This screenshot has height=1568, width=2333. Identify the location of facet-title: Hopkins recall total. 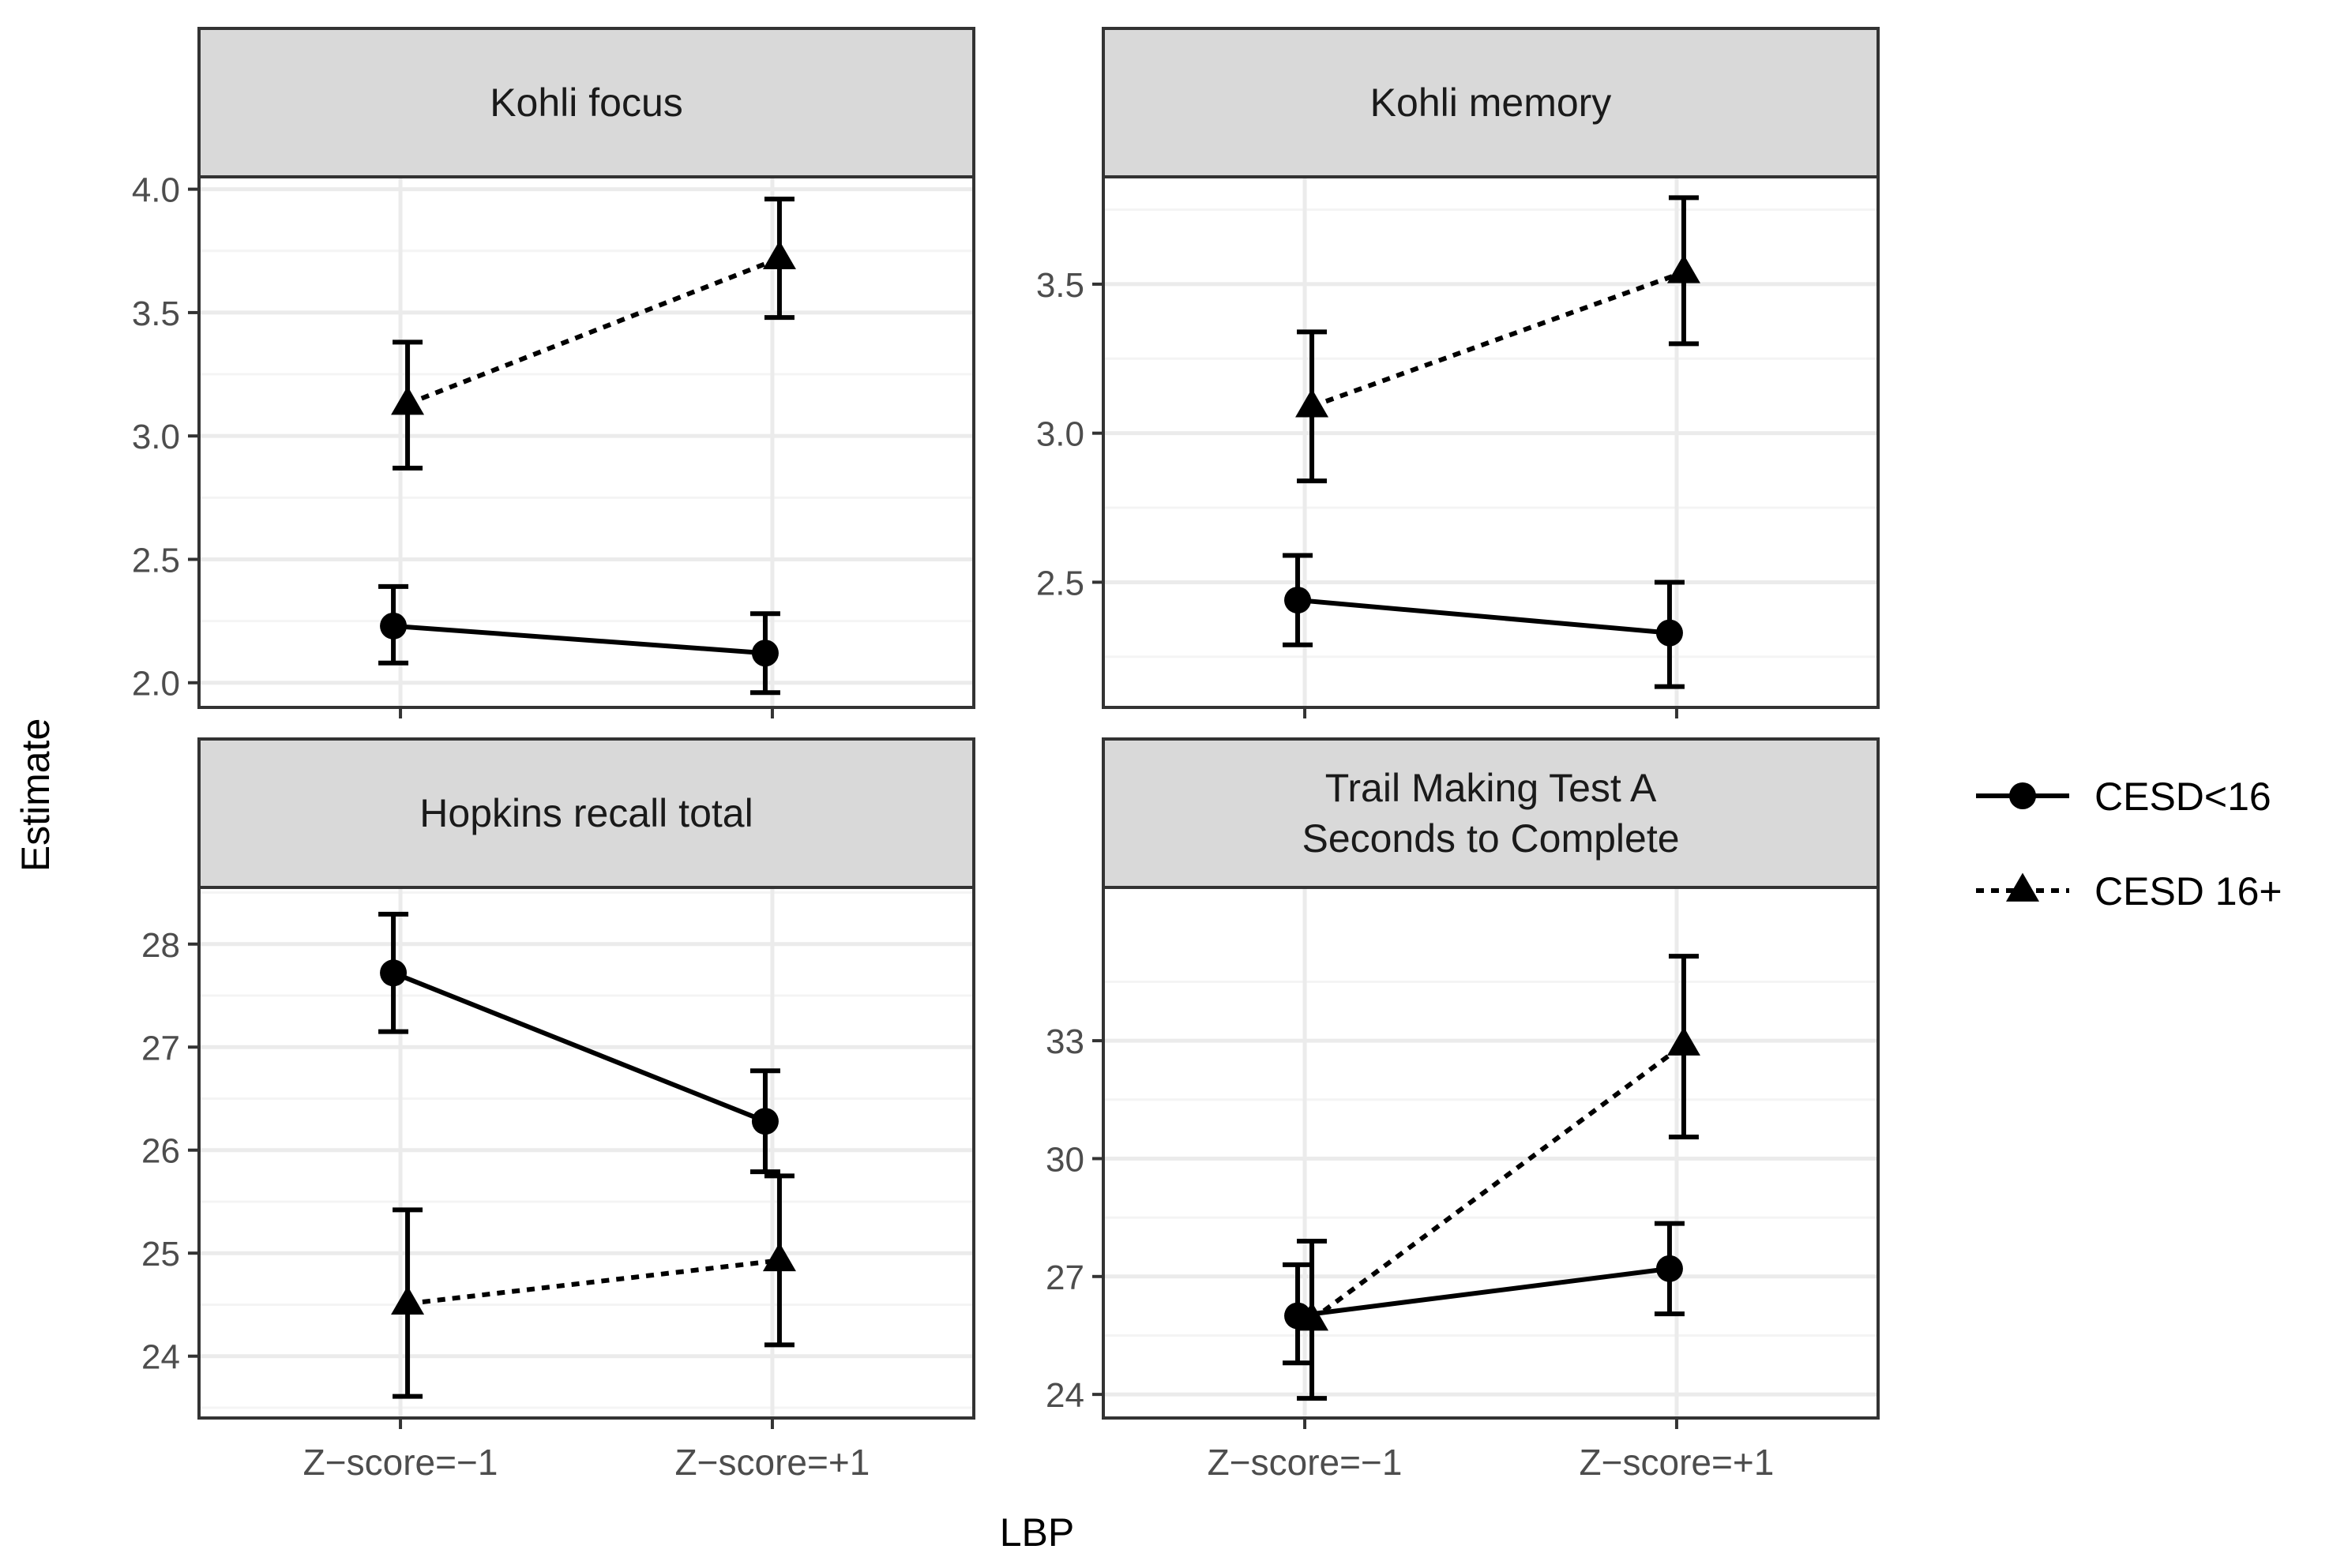
(586, 813).